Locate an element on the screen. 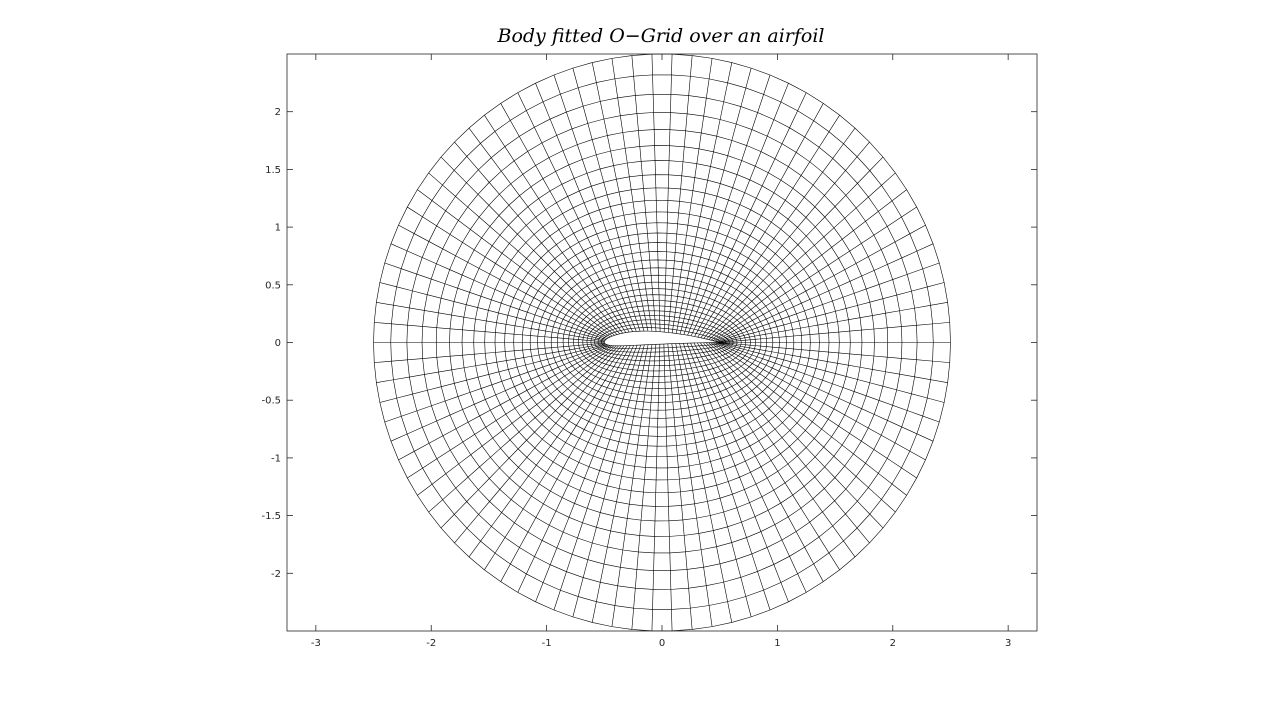 The width and height of the screenshot is (1280, 710). y-tick-label: 2 is located at coordinates (278, 112).